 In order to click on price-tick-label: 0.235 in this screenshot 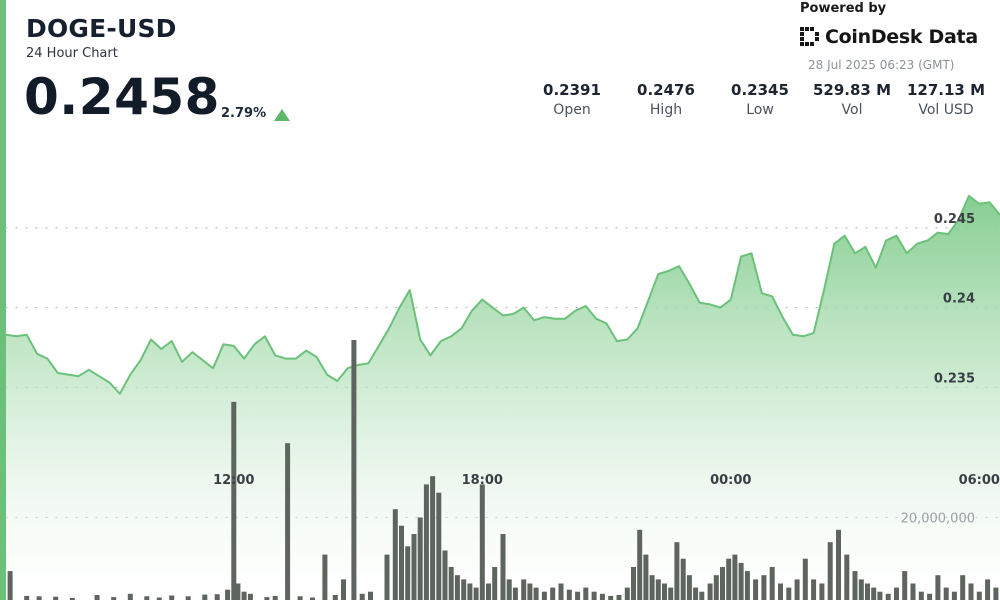, I will do `click(954, 378)`.